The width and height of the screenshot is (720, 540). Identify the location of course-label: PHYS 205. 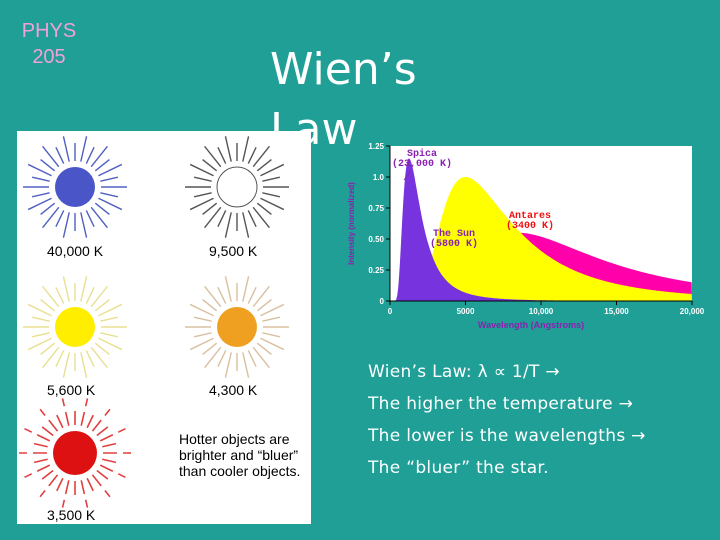
(49, 44).